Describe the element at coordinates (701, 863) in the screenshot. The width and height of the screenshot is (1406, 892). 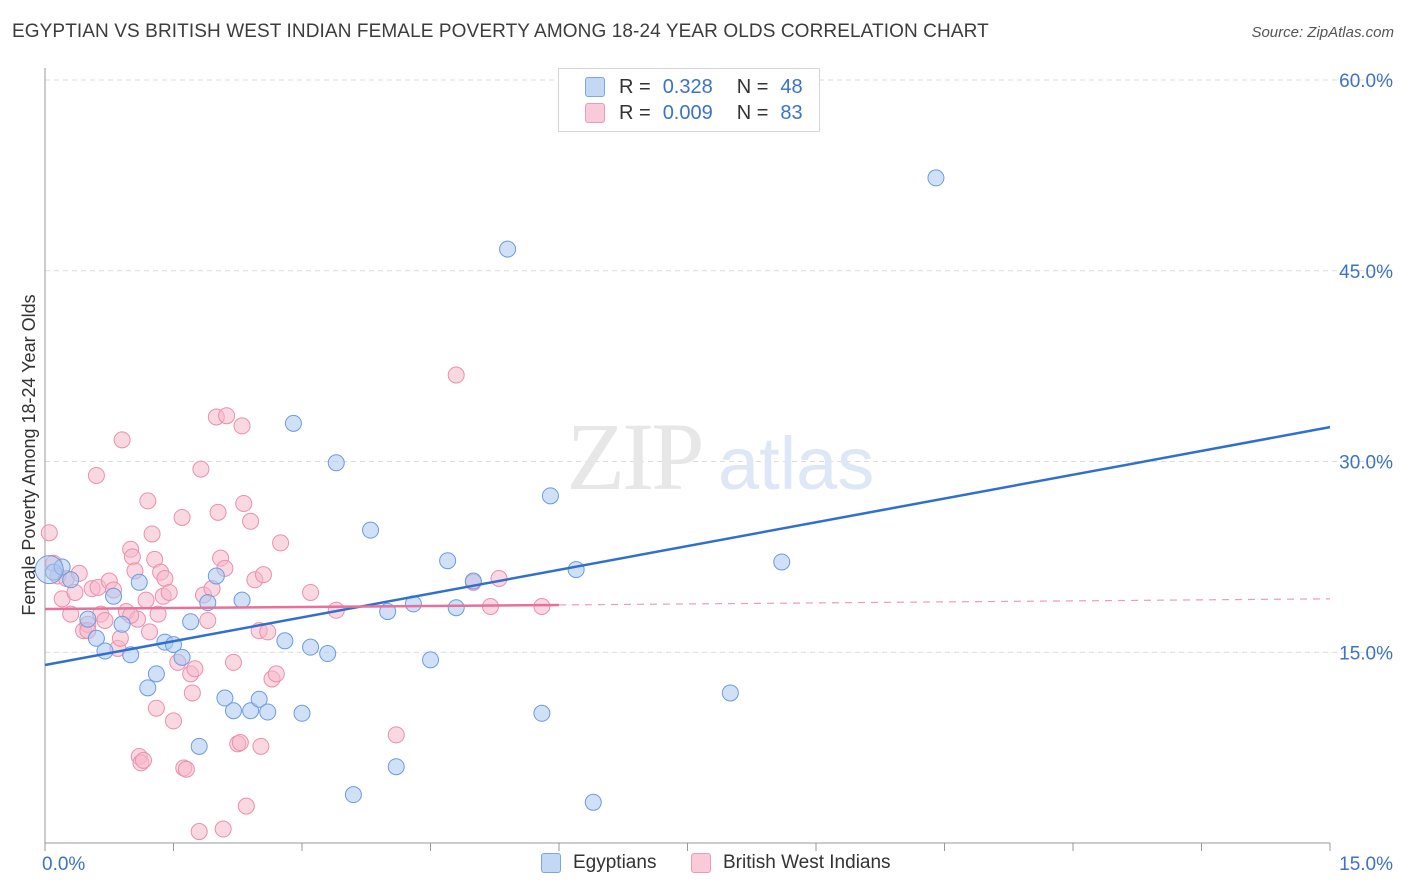
I see `bottom-legend-swatch-bwi` at that location.